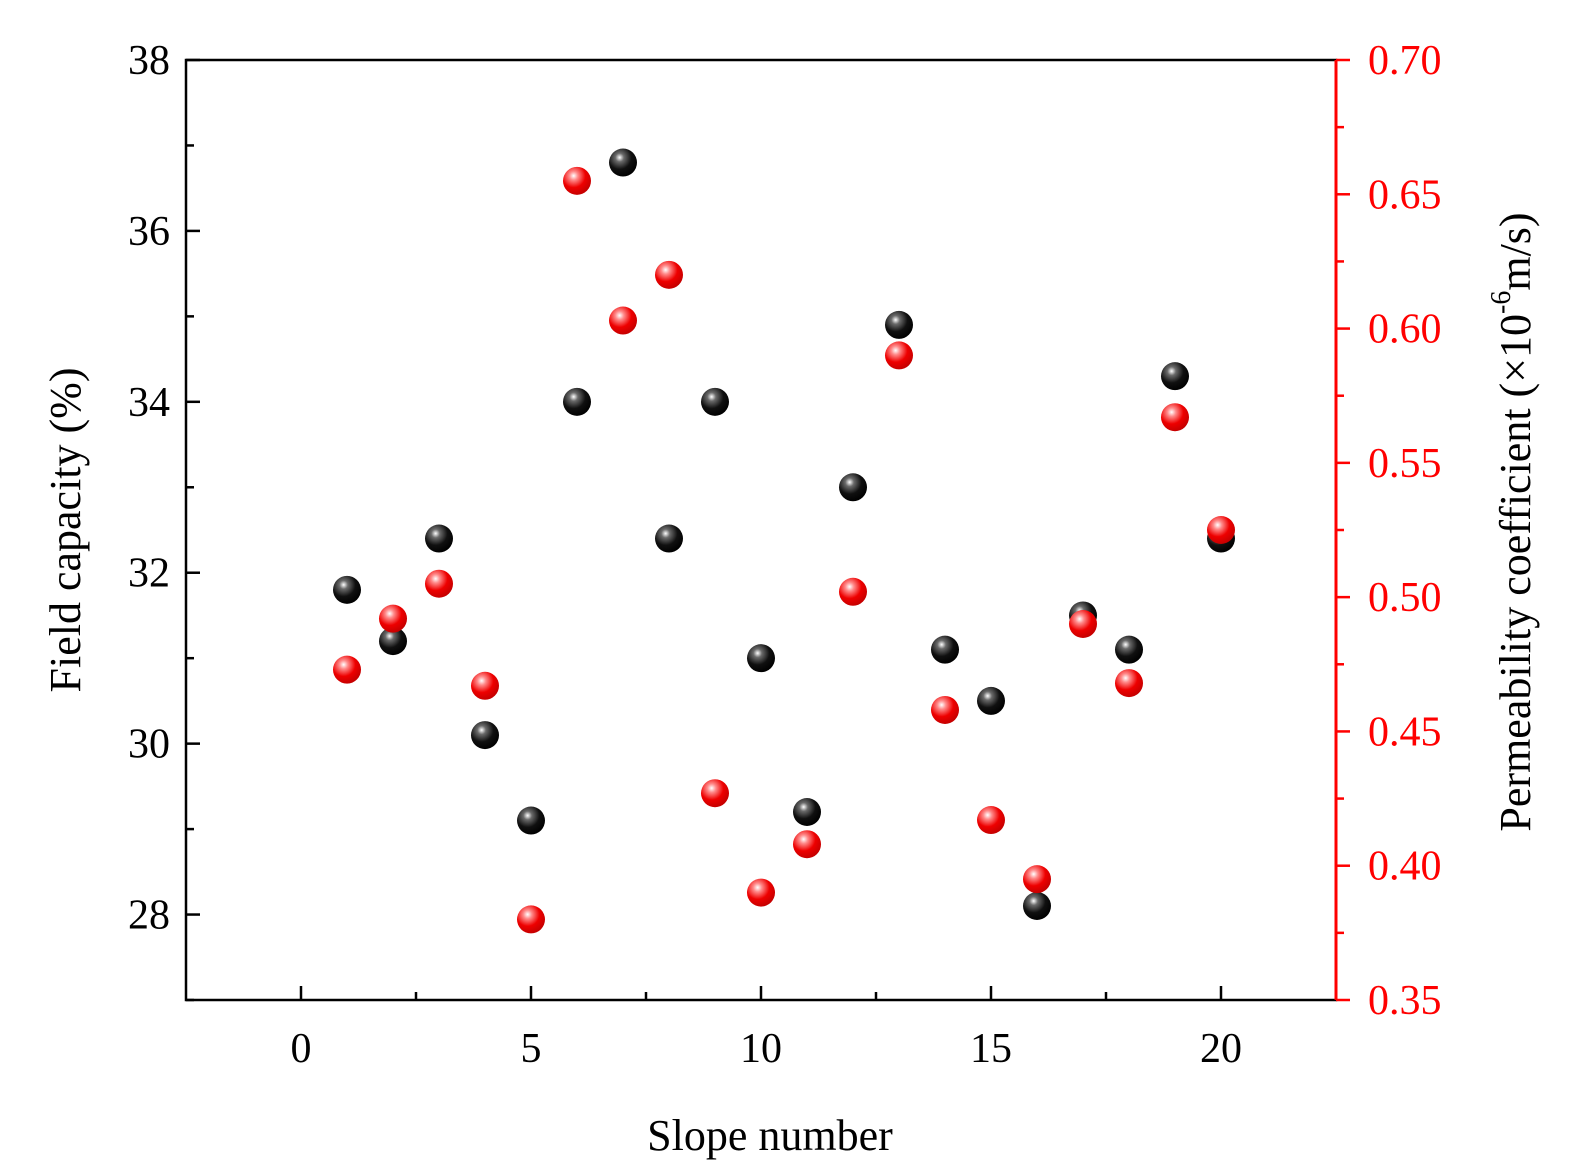  Describe the element at coordinates (1405, 732) in the screenshot. I see `y-right-tick-label: 0.45` at that location.